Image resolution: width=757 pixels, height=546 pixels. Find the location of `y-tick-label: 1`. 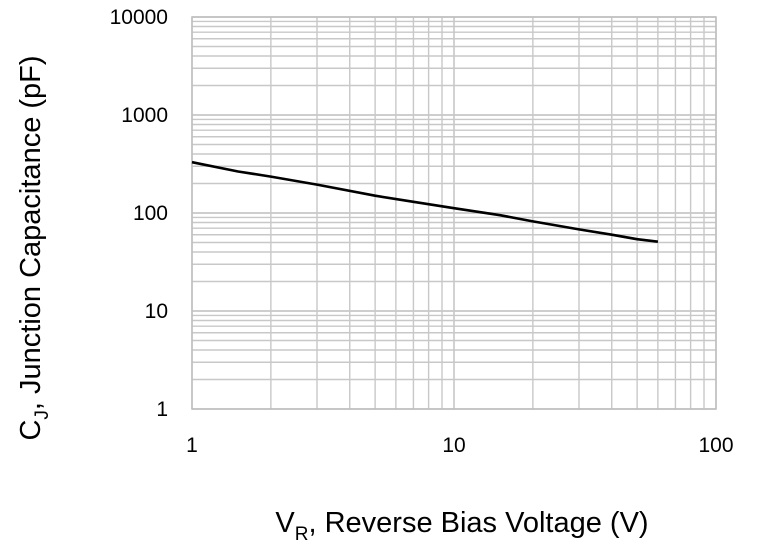

y-tick-label: 1 is located at coordinates (162, 409).